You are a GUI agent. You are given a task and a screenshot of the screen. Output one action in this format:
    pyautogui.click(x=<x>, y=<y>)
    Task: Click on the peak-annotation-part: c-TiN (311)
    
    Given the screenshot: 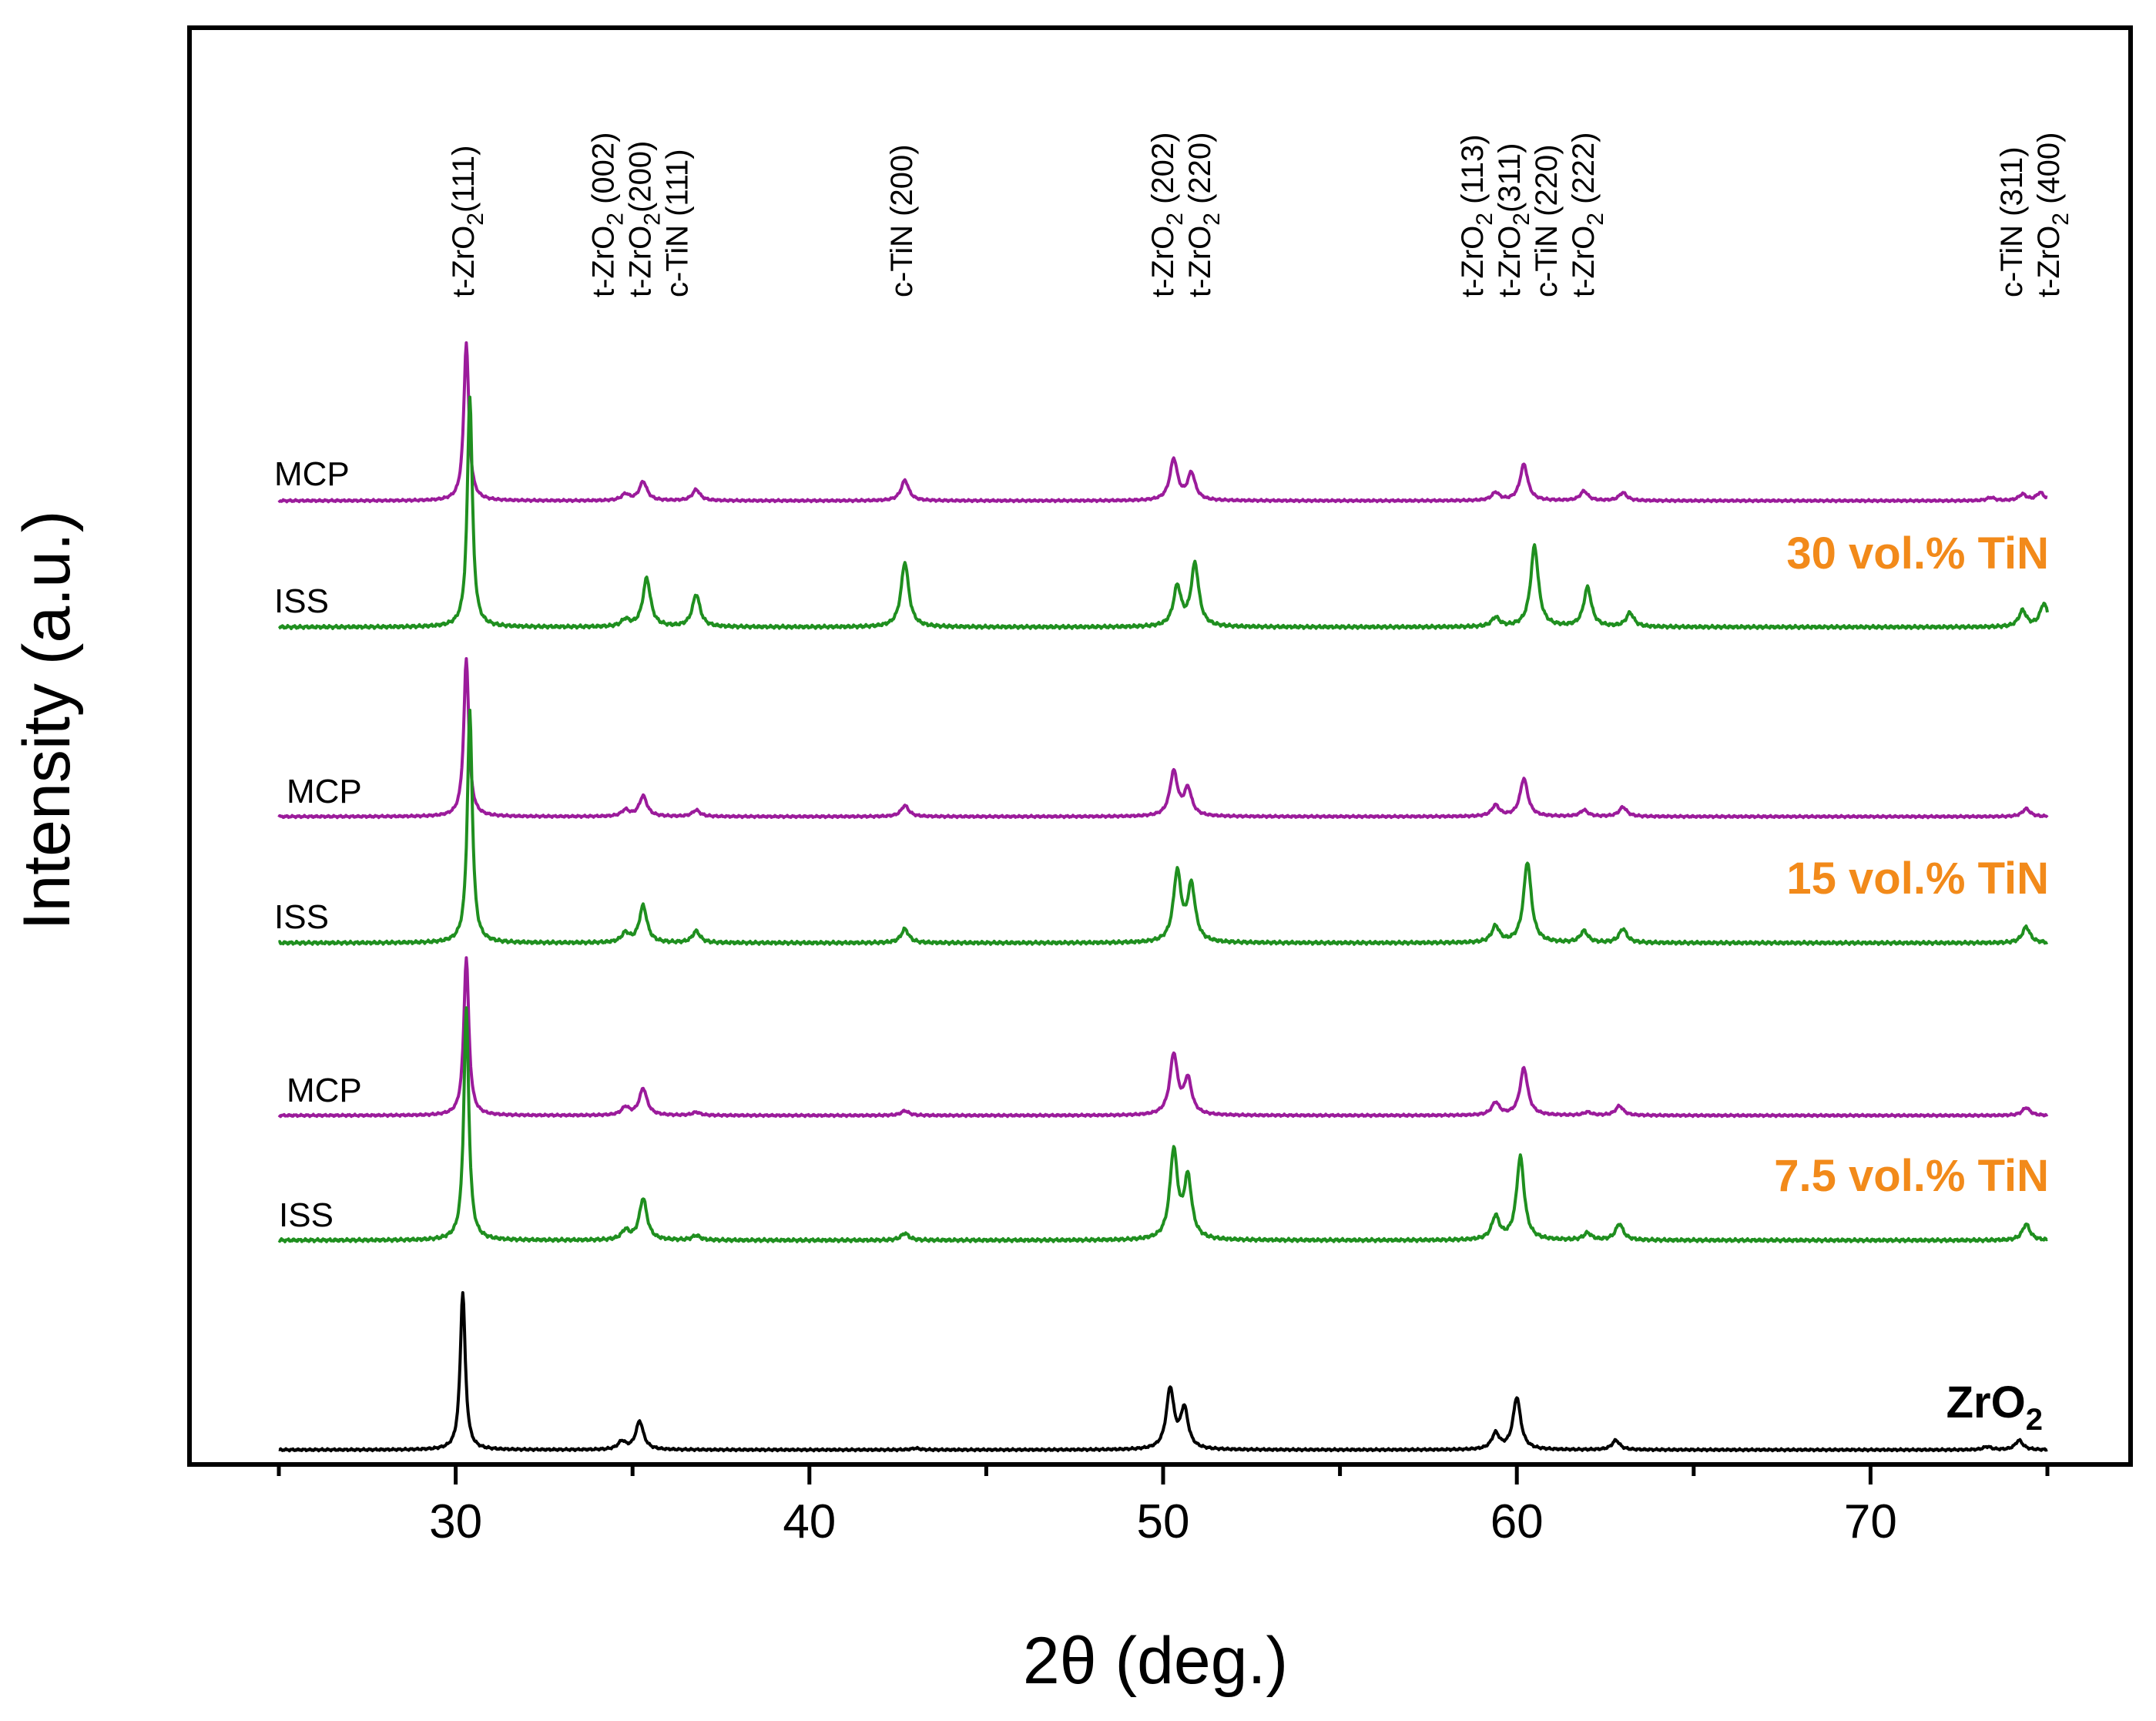 What is the action you would take?
    pyautogui.click(x=2012, y=221)
    